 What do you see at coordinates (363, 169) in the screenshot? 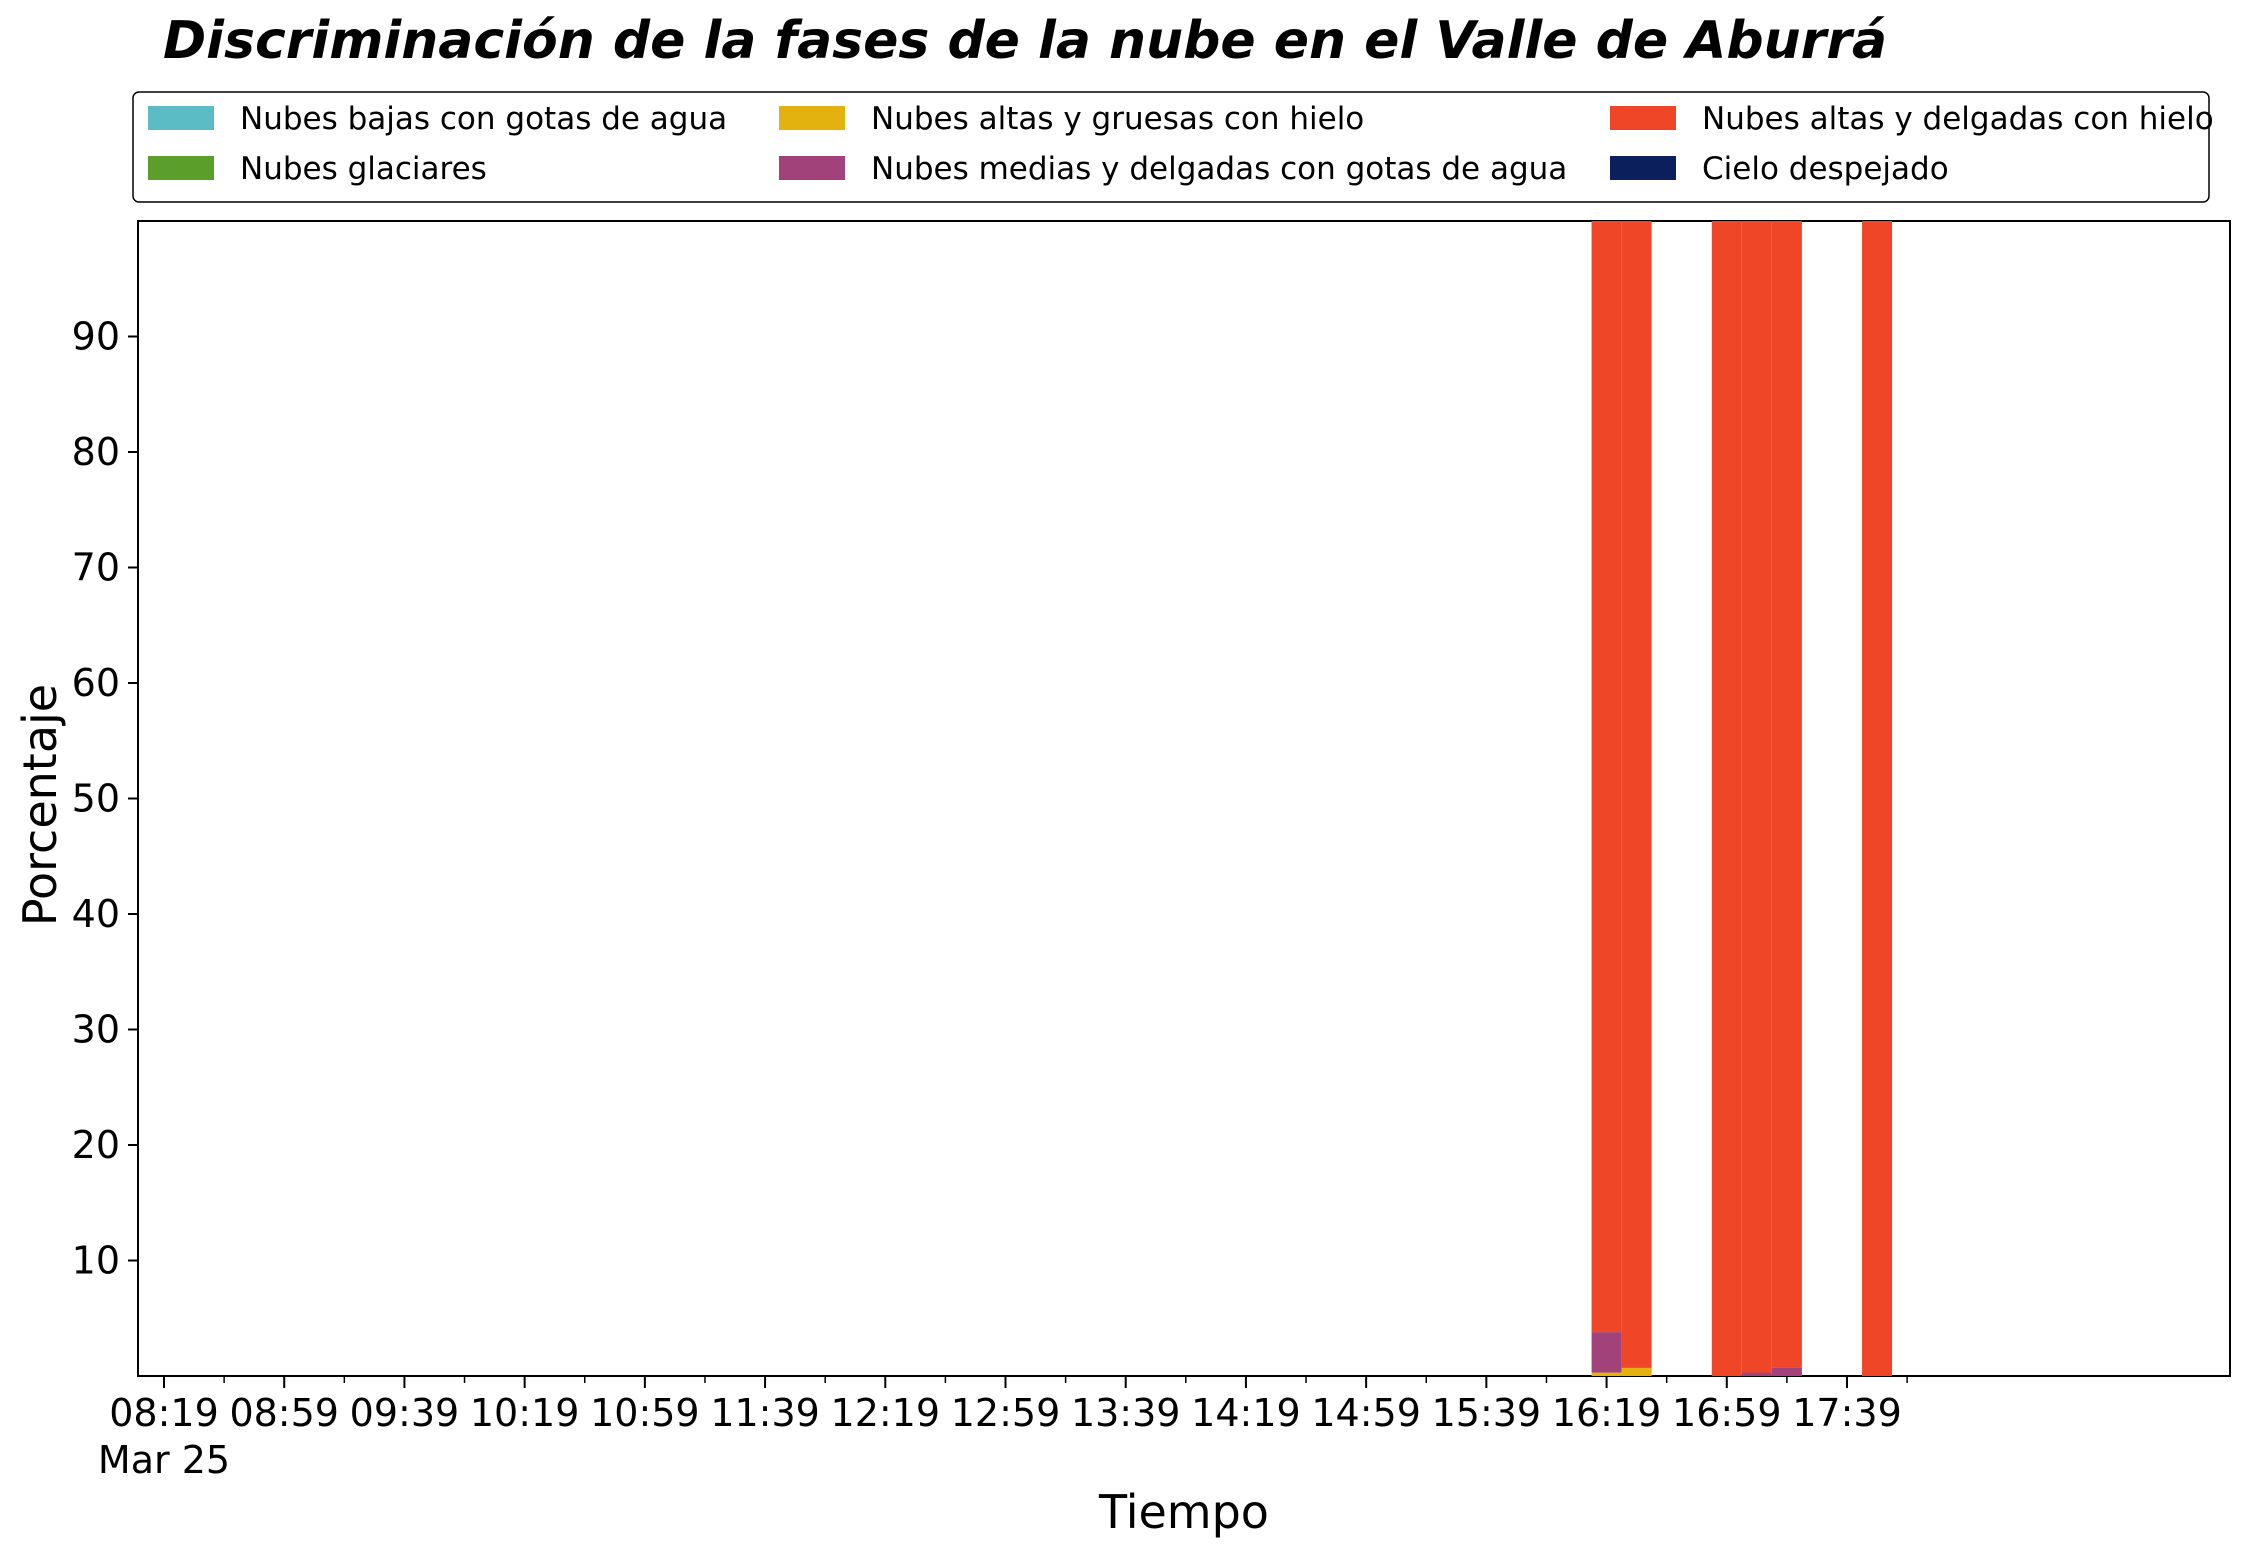
I see `legend-entry-label: Nubes glaciares` at bounding box center [363, 169].